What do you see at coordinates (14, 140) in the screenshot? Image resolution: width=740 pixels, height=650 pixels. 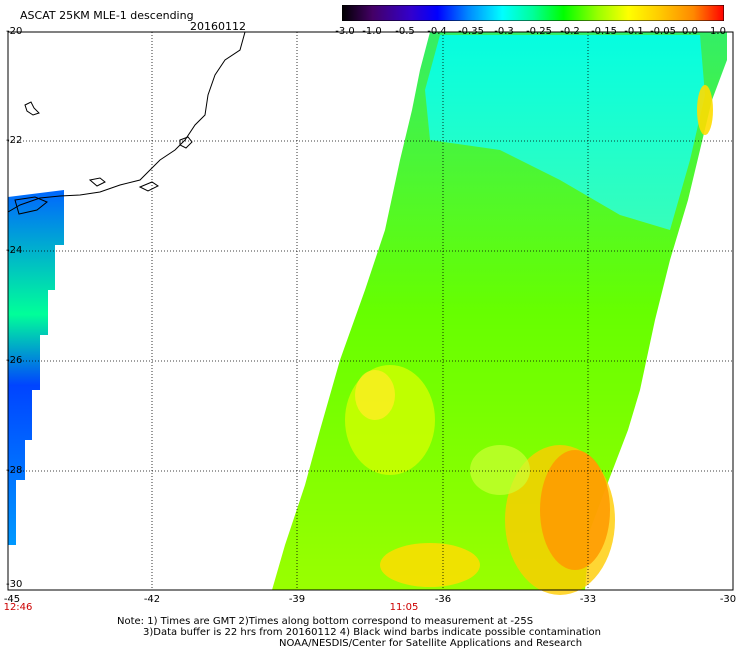 I see `lat-label: -22` at bounding box center [14, 140].